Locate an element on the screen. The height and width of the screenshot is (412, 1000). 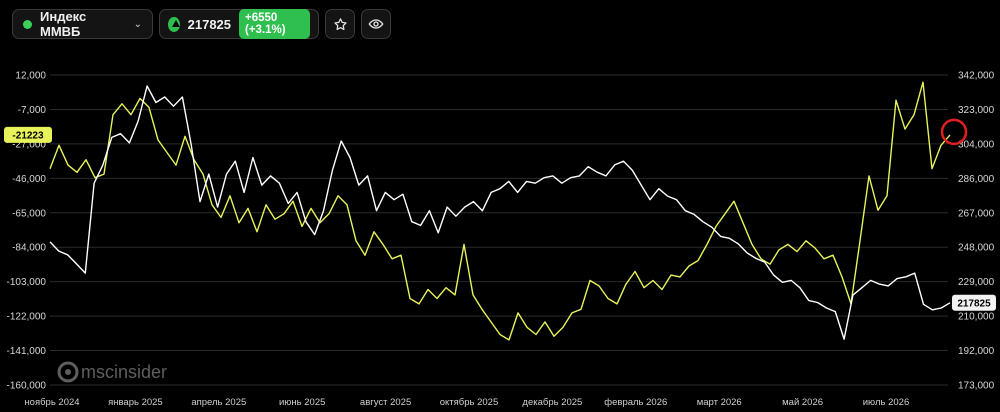
y-left-tick-label: -46,000 is located at coordinates (29, 179).